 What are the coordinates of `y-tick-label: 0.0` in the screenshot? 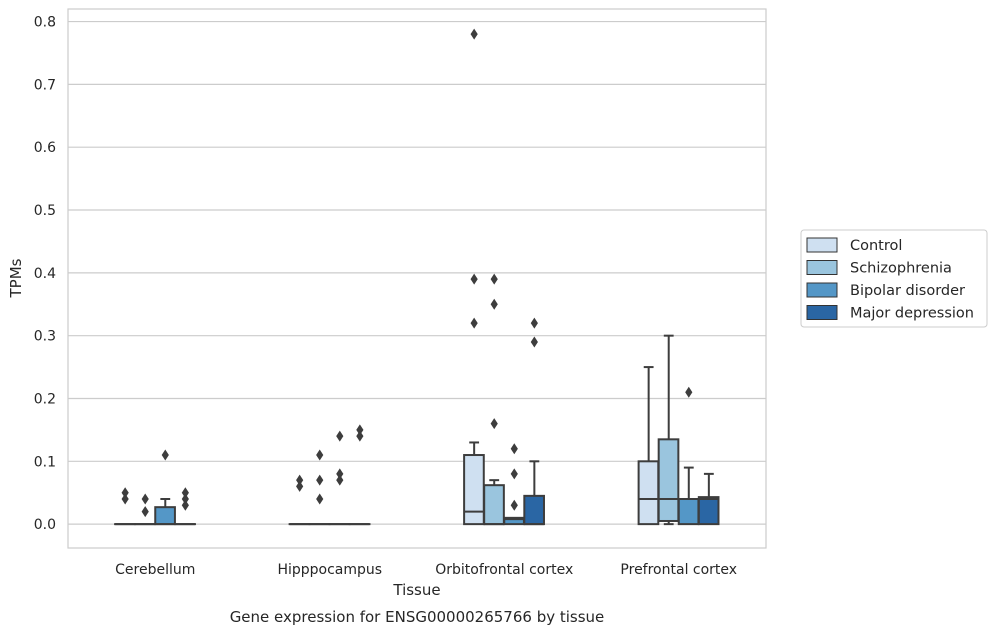 It's located at (45, 525).